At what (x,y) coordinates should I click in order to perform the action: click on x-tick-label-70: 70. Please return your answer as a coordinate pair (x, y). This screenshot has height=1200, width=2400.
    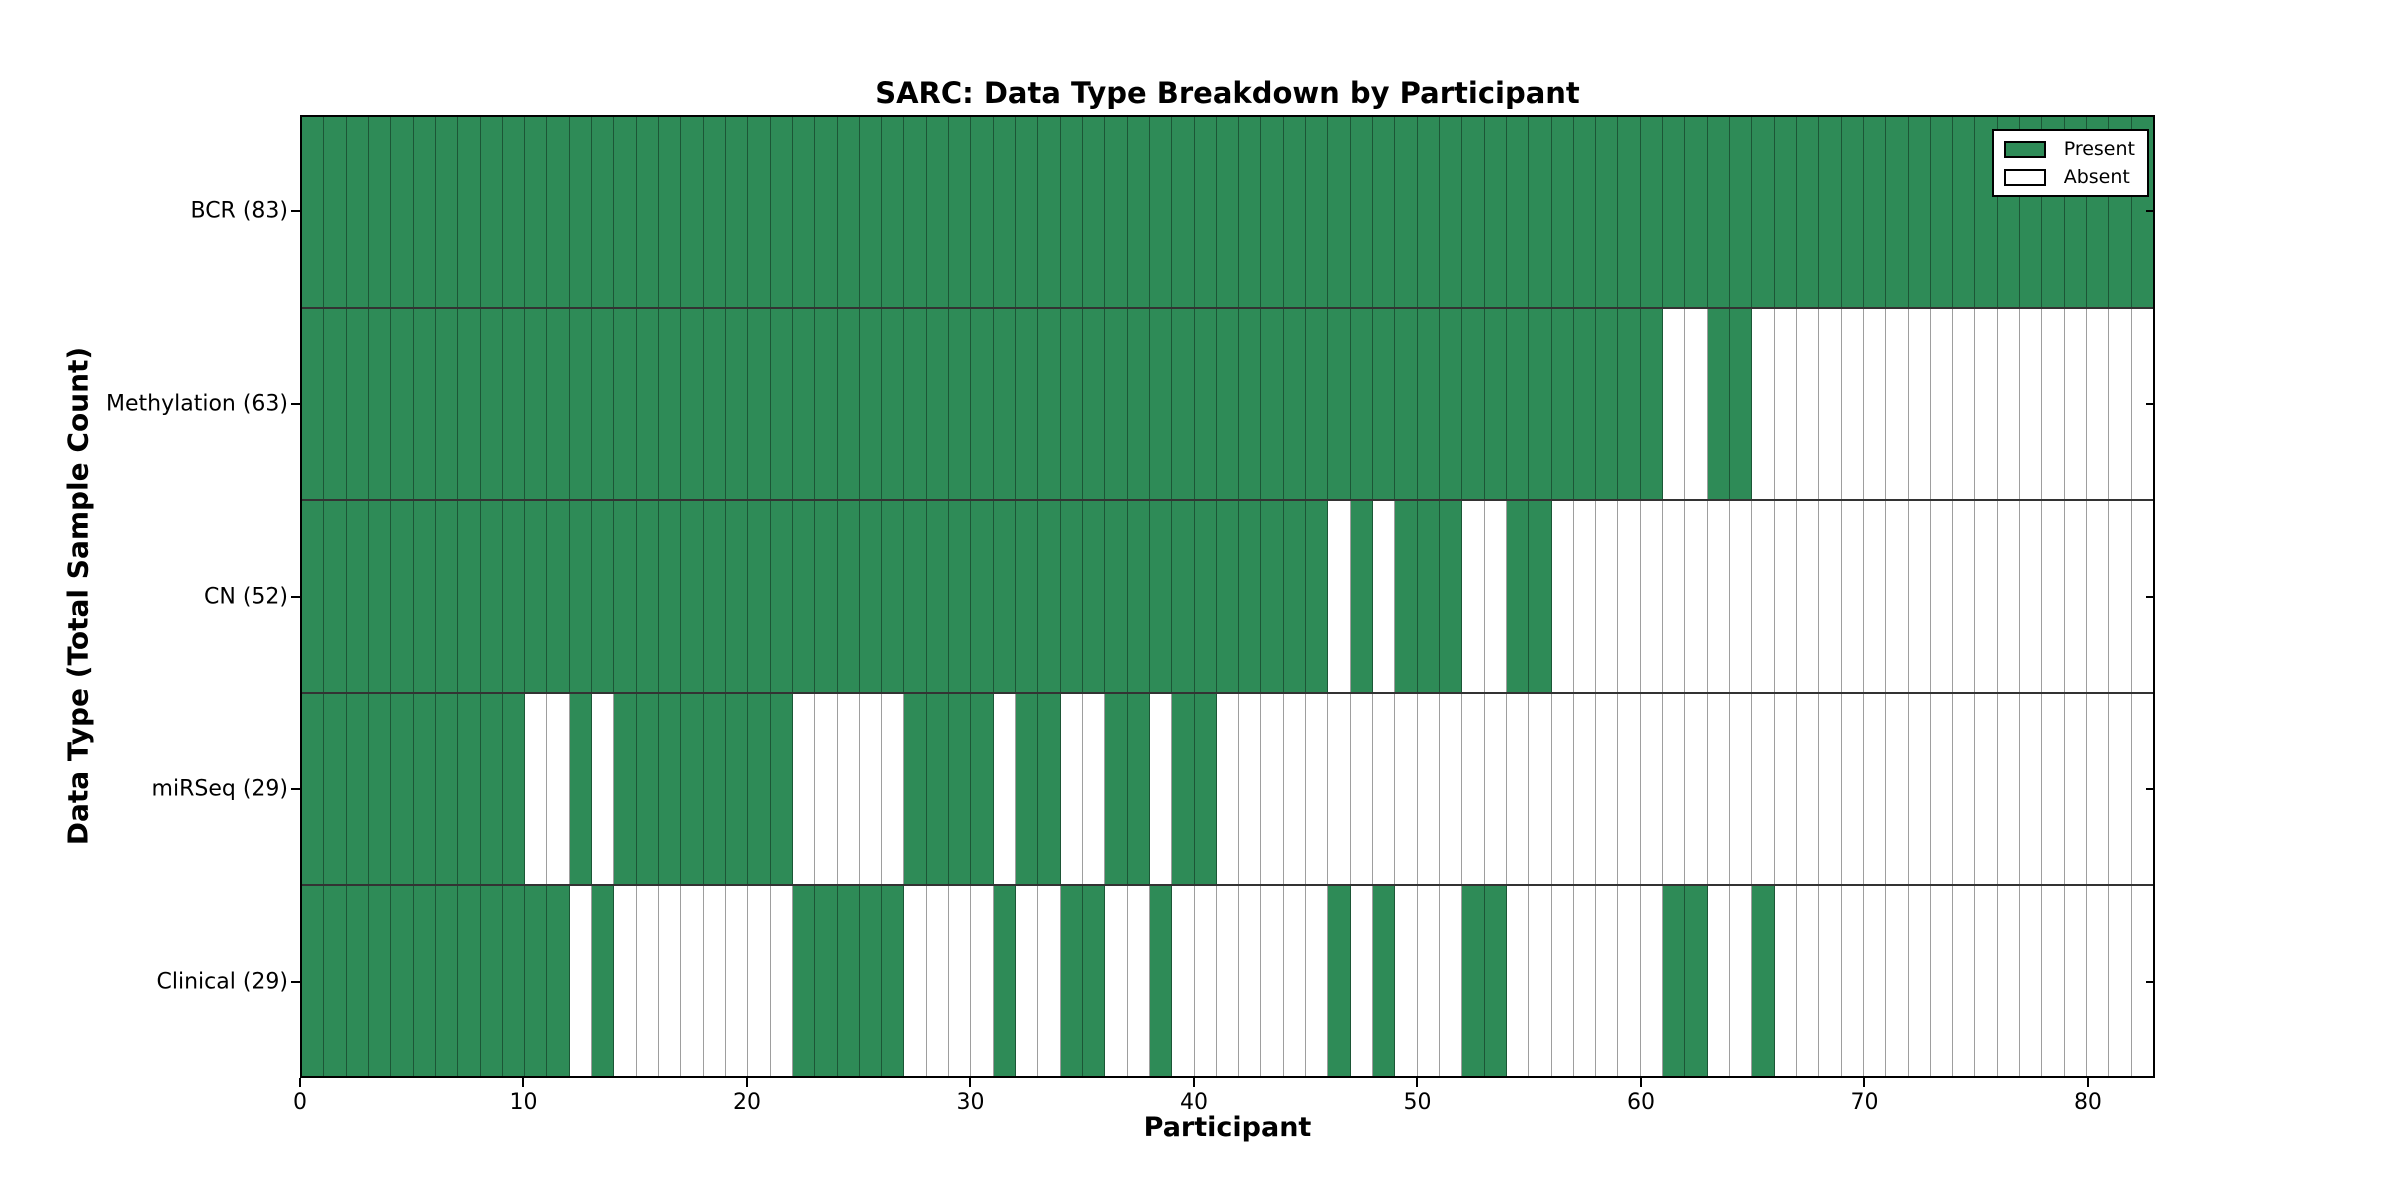
    Looking at the image, I should click on (1864, 1102).